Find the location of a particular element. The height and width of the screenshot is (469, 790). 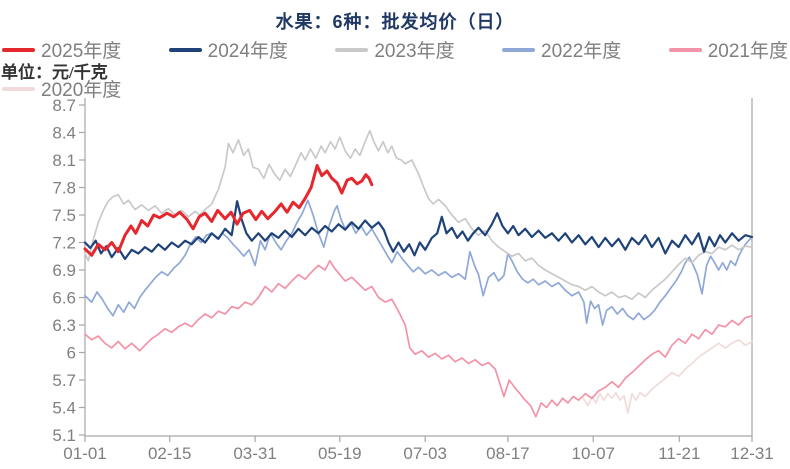

x-tick-label: 12-31 is located at coordinates (751, 453).